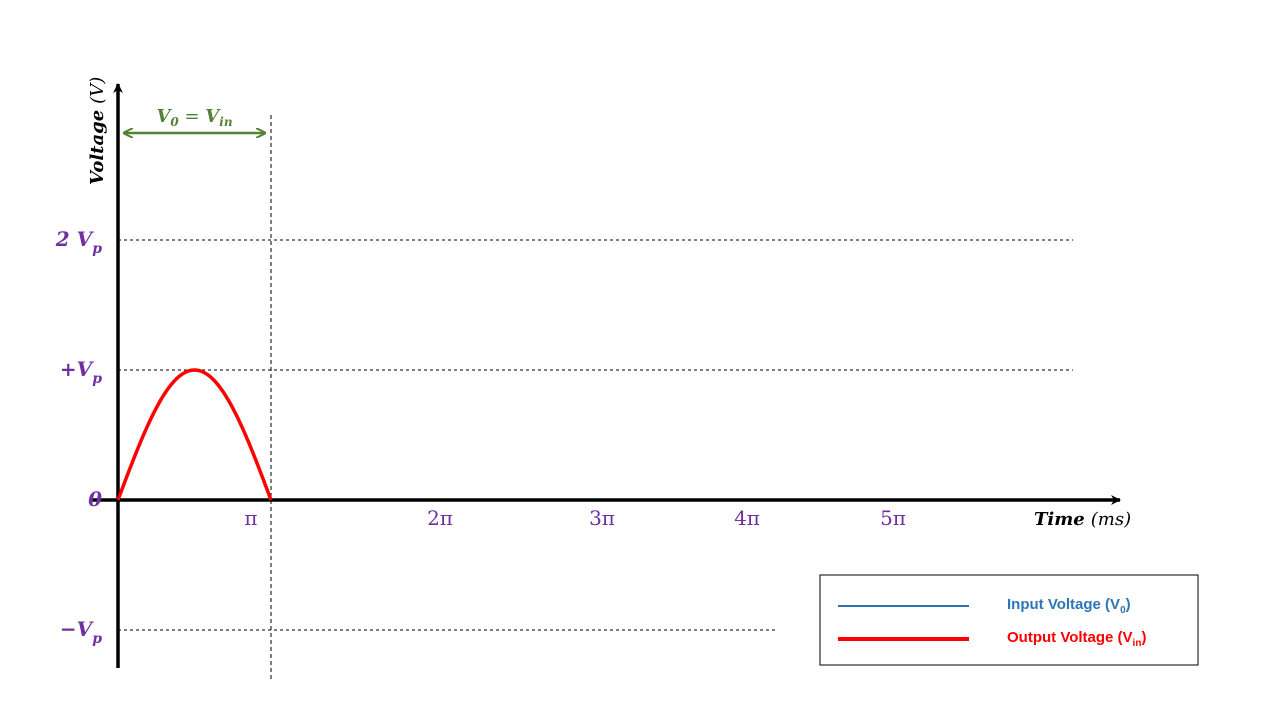 Image resolution: width=1280 pixels, height=720 pixels. Describe the element at coordinates (575, 518) in the screenshot. I see `x-tick-labels: π 2π 3π 4π 5π` at that location.